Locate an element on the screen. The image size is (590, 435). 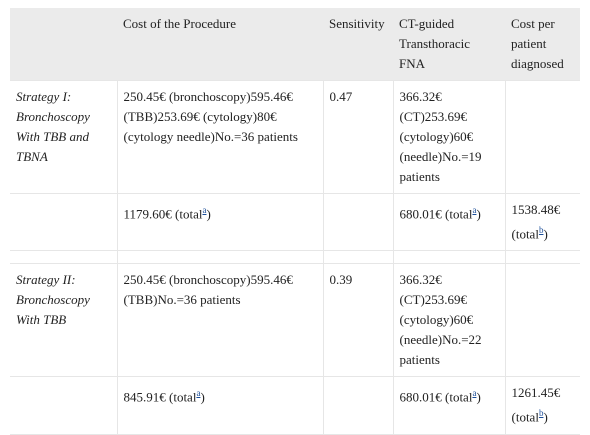
cell-text: 1538.48€ (total is located at coordinates (536, 222).